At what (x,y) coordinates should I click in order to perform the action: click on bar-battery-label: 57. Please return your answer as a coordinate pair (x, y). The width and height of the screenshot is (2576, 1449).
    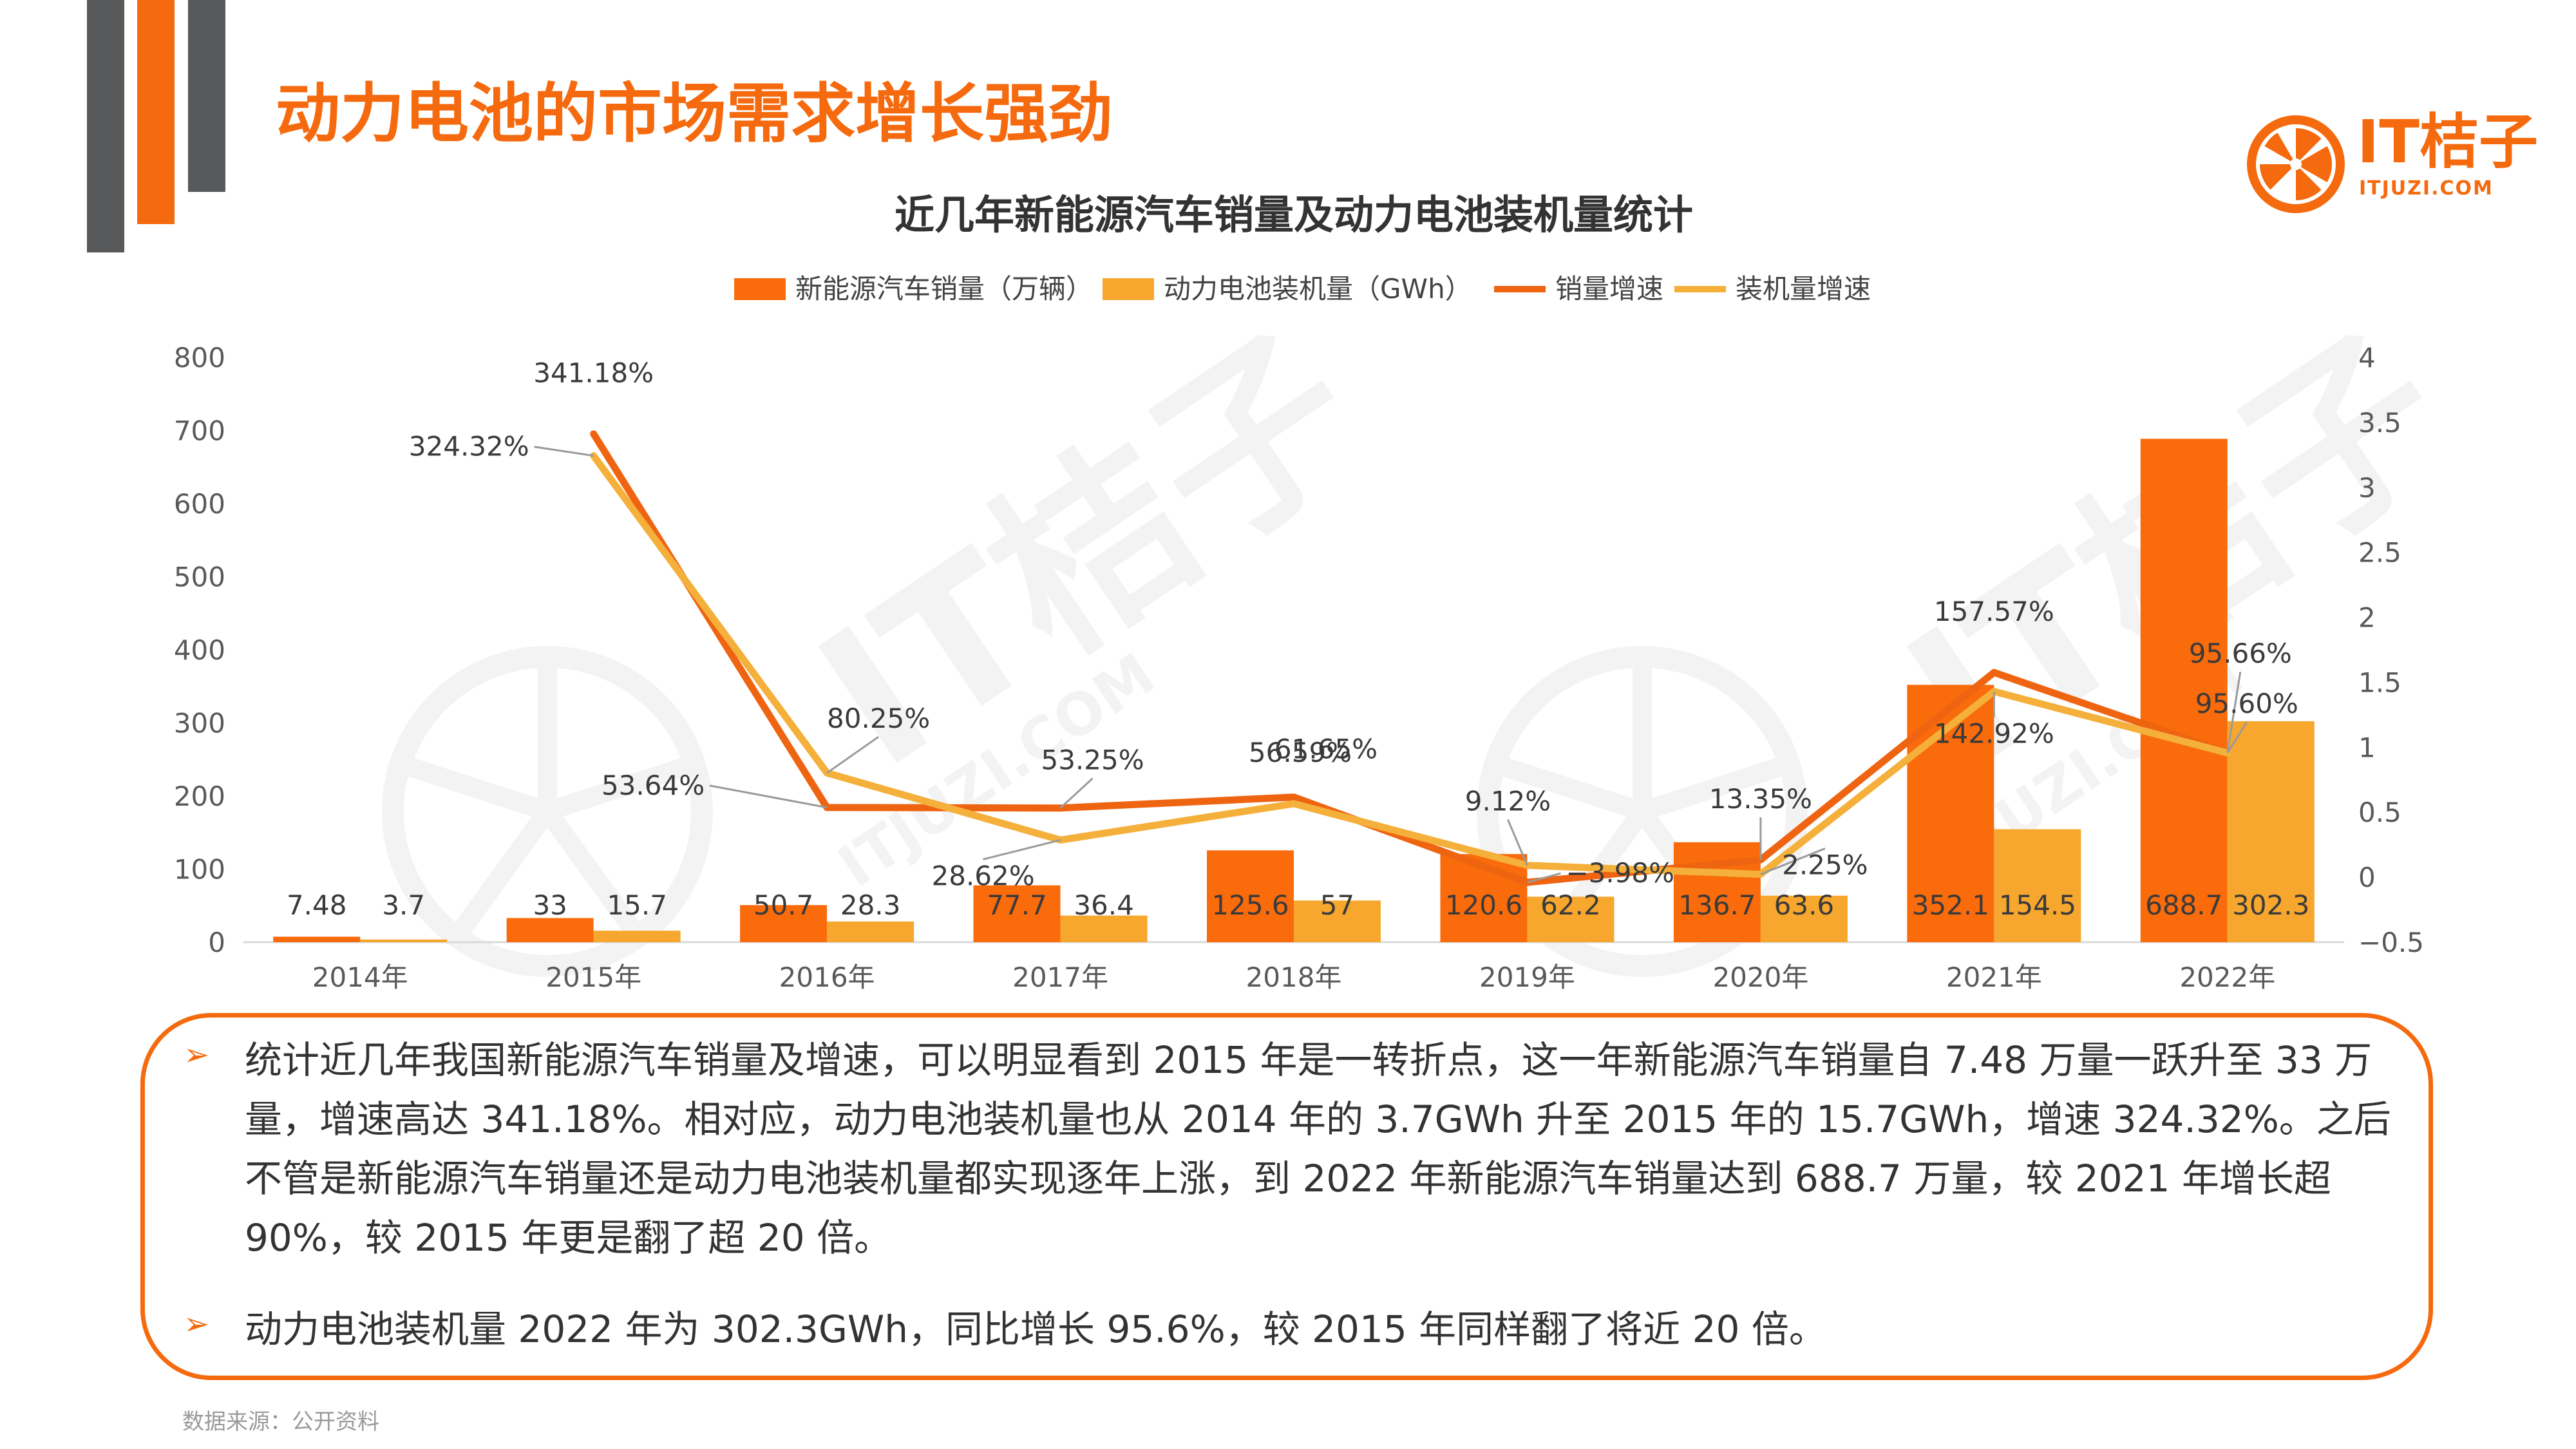
    Looking at the image, I should click on (1337, 905).